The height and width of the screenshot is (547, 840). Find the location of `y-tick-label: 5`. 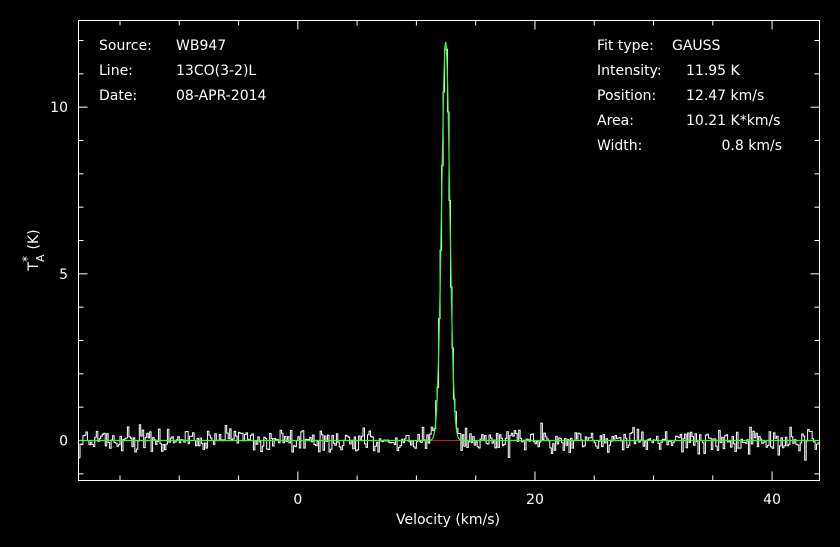

y-tick-label: 5 is located at coordinates (63, 275).